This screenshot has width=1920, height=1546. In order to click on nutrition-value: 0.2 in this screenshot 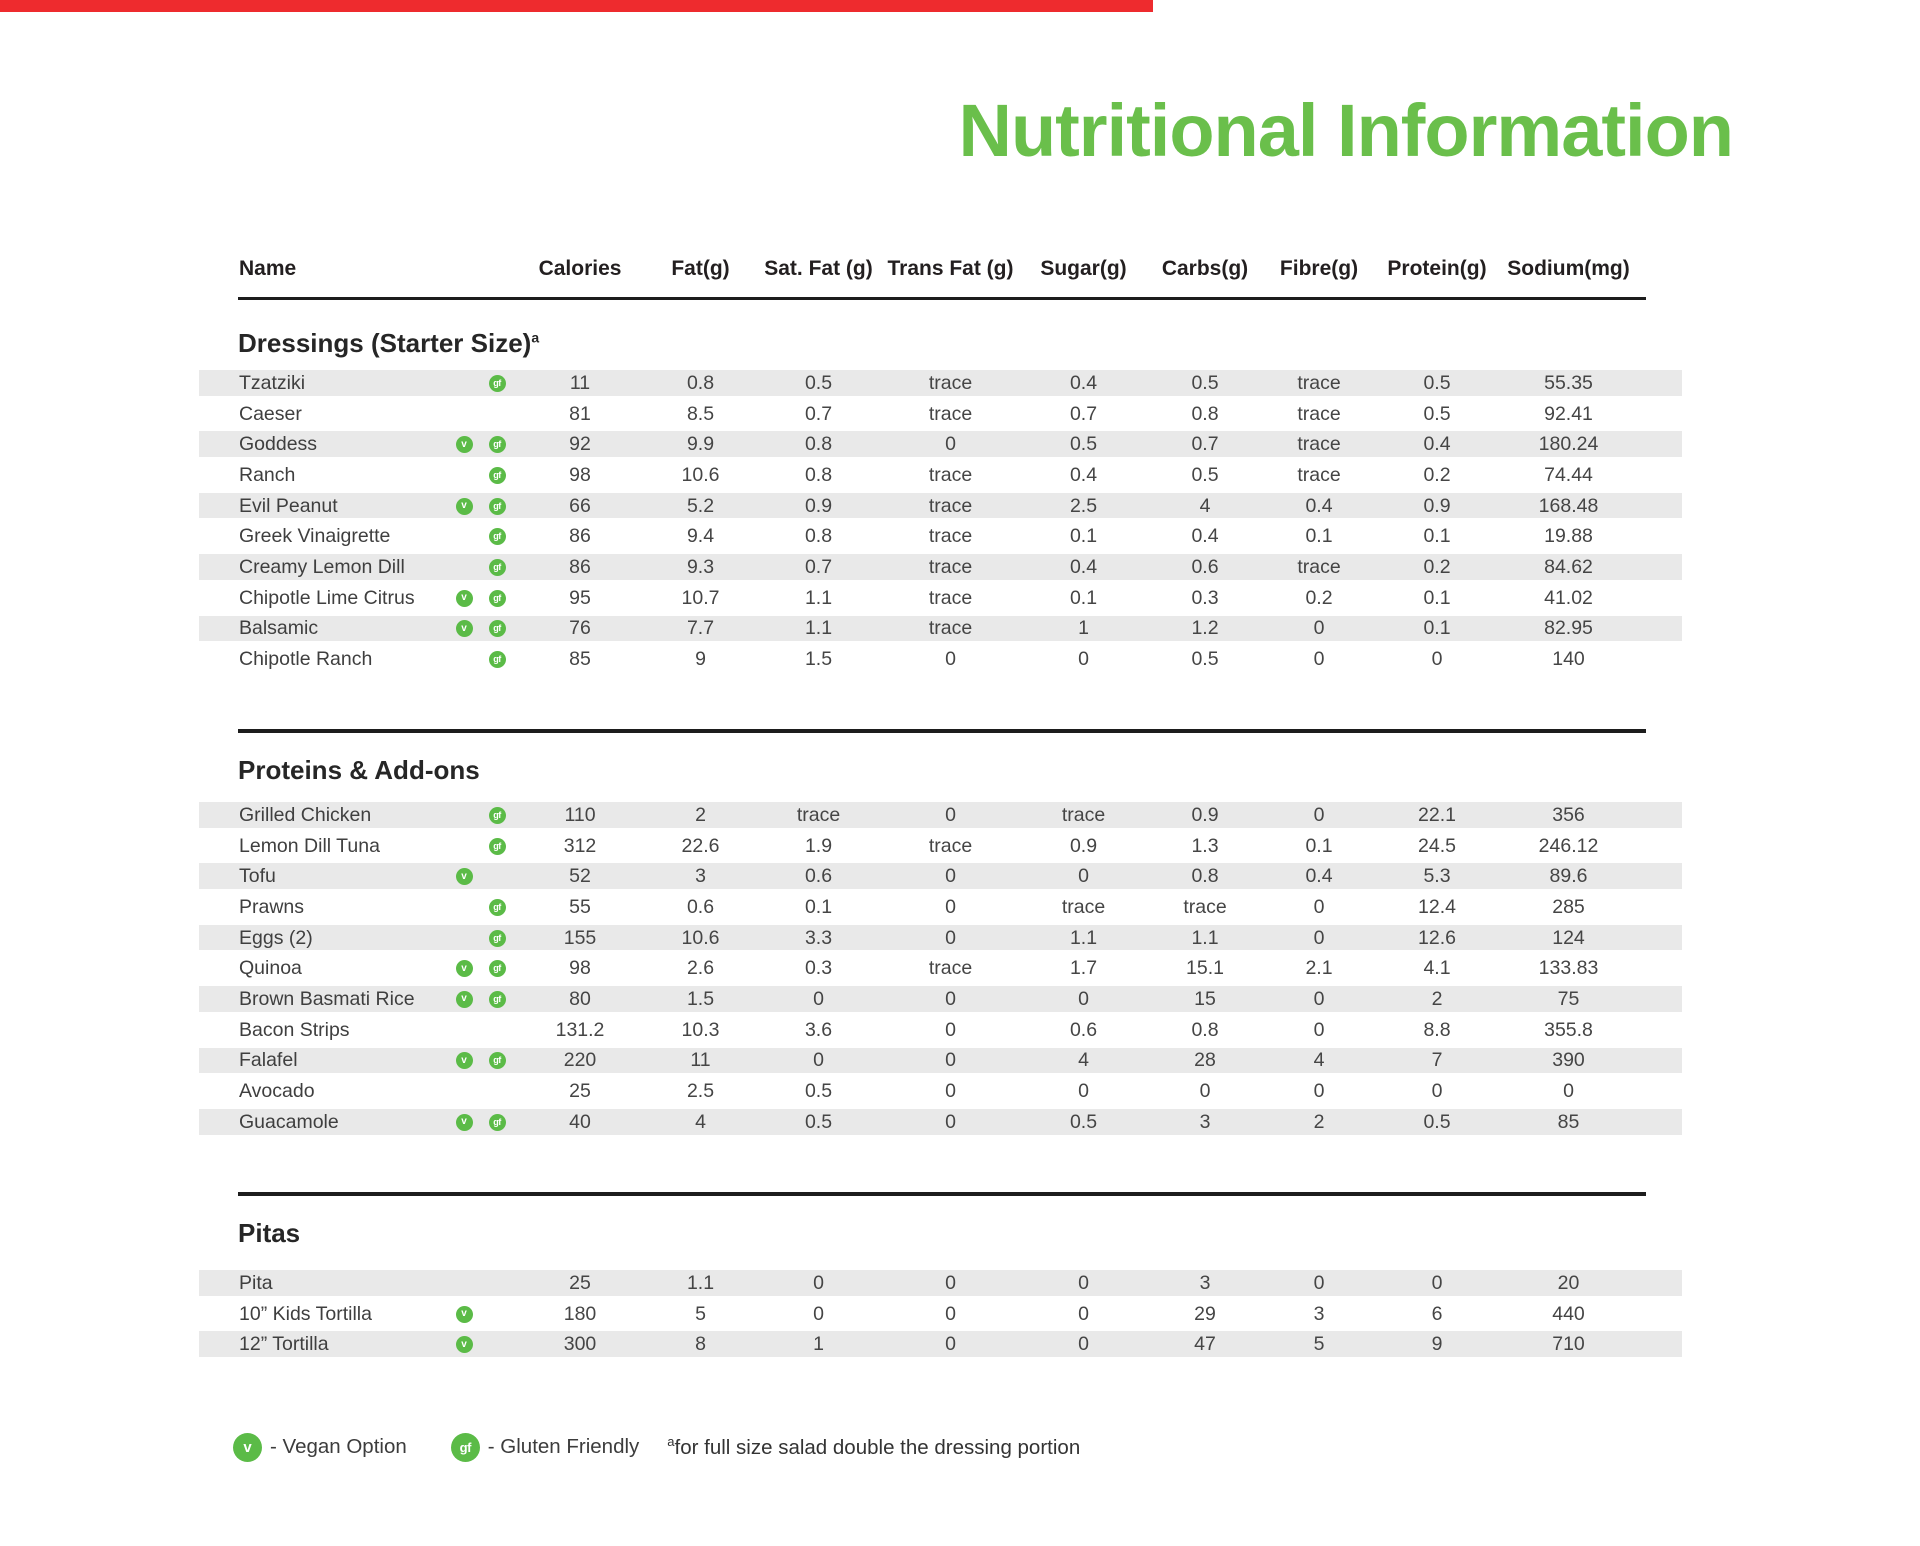, I will do `click(1437, 566)`.